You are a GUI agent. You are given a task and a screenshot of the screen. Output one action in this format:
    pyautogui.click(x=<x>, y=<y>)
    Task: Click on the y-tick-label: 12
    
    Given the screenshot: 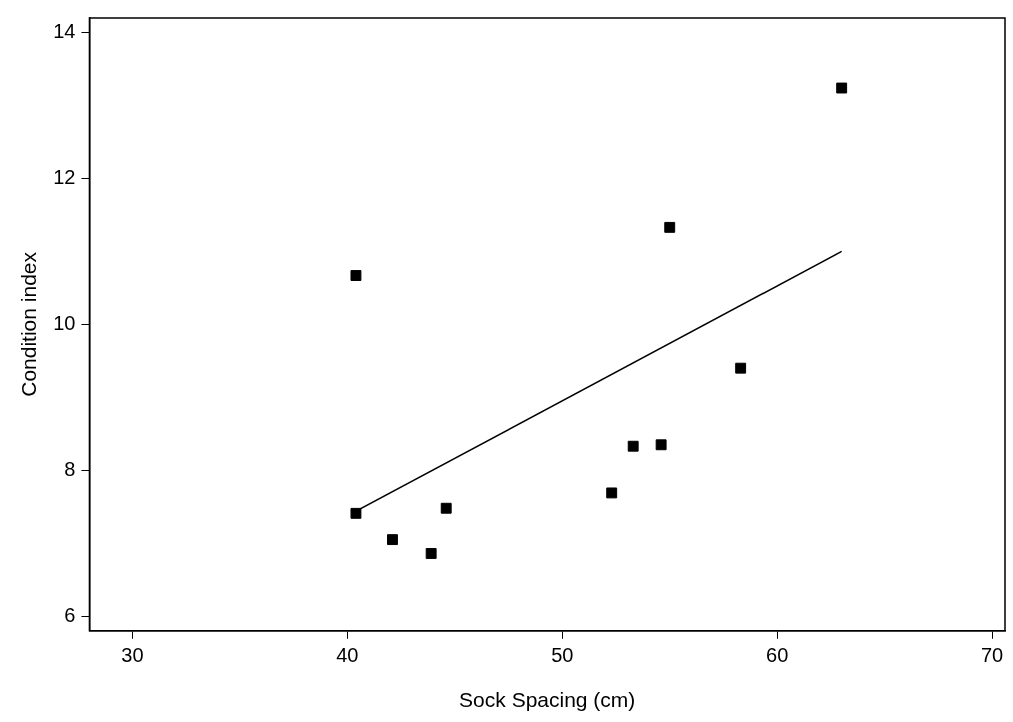 What is the action you would take?
    pyautogui.click(x=64, y=177)
    